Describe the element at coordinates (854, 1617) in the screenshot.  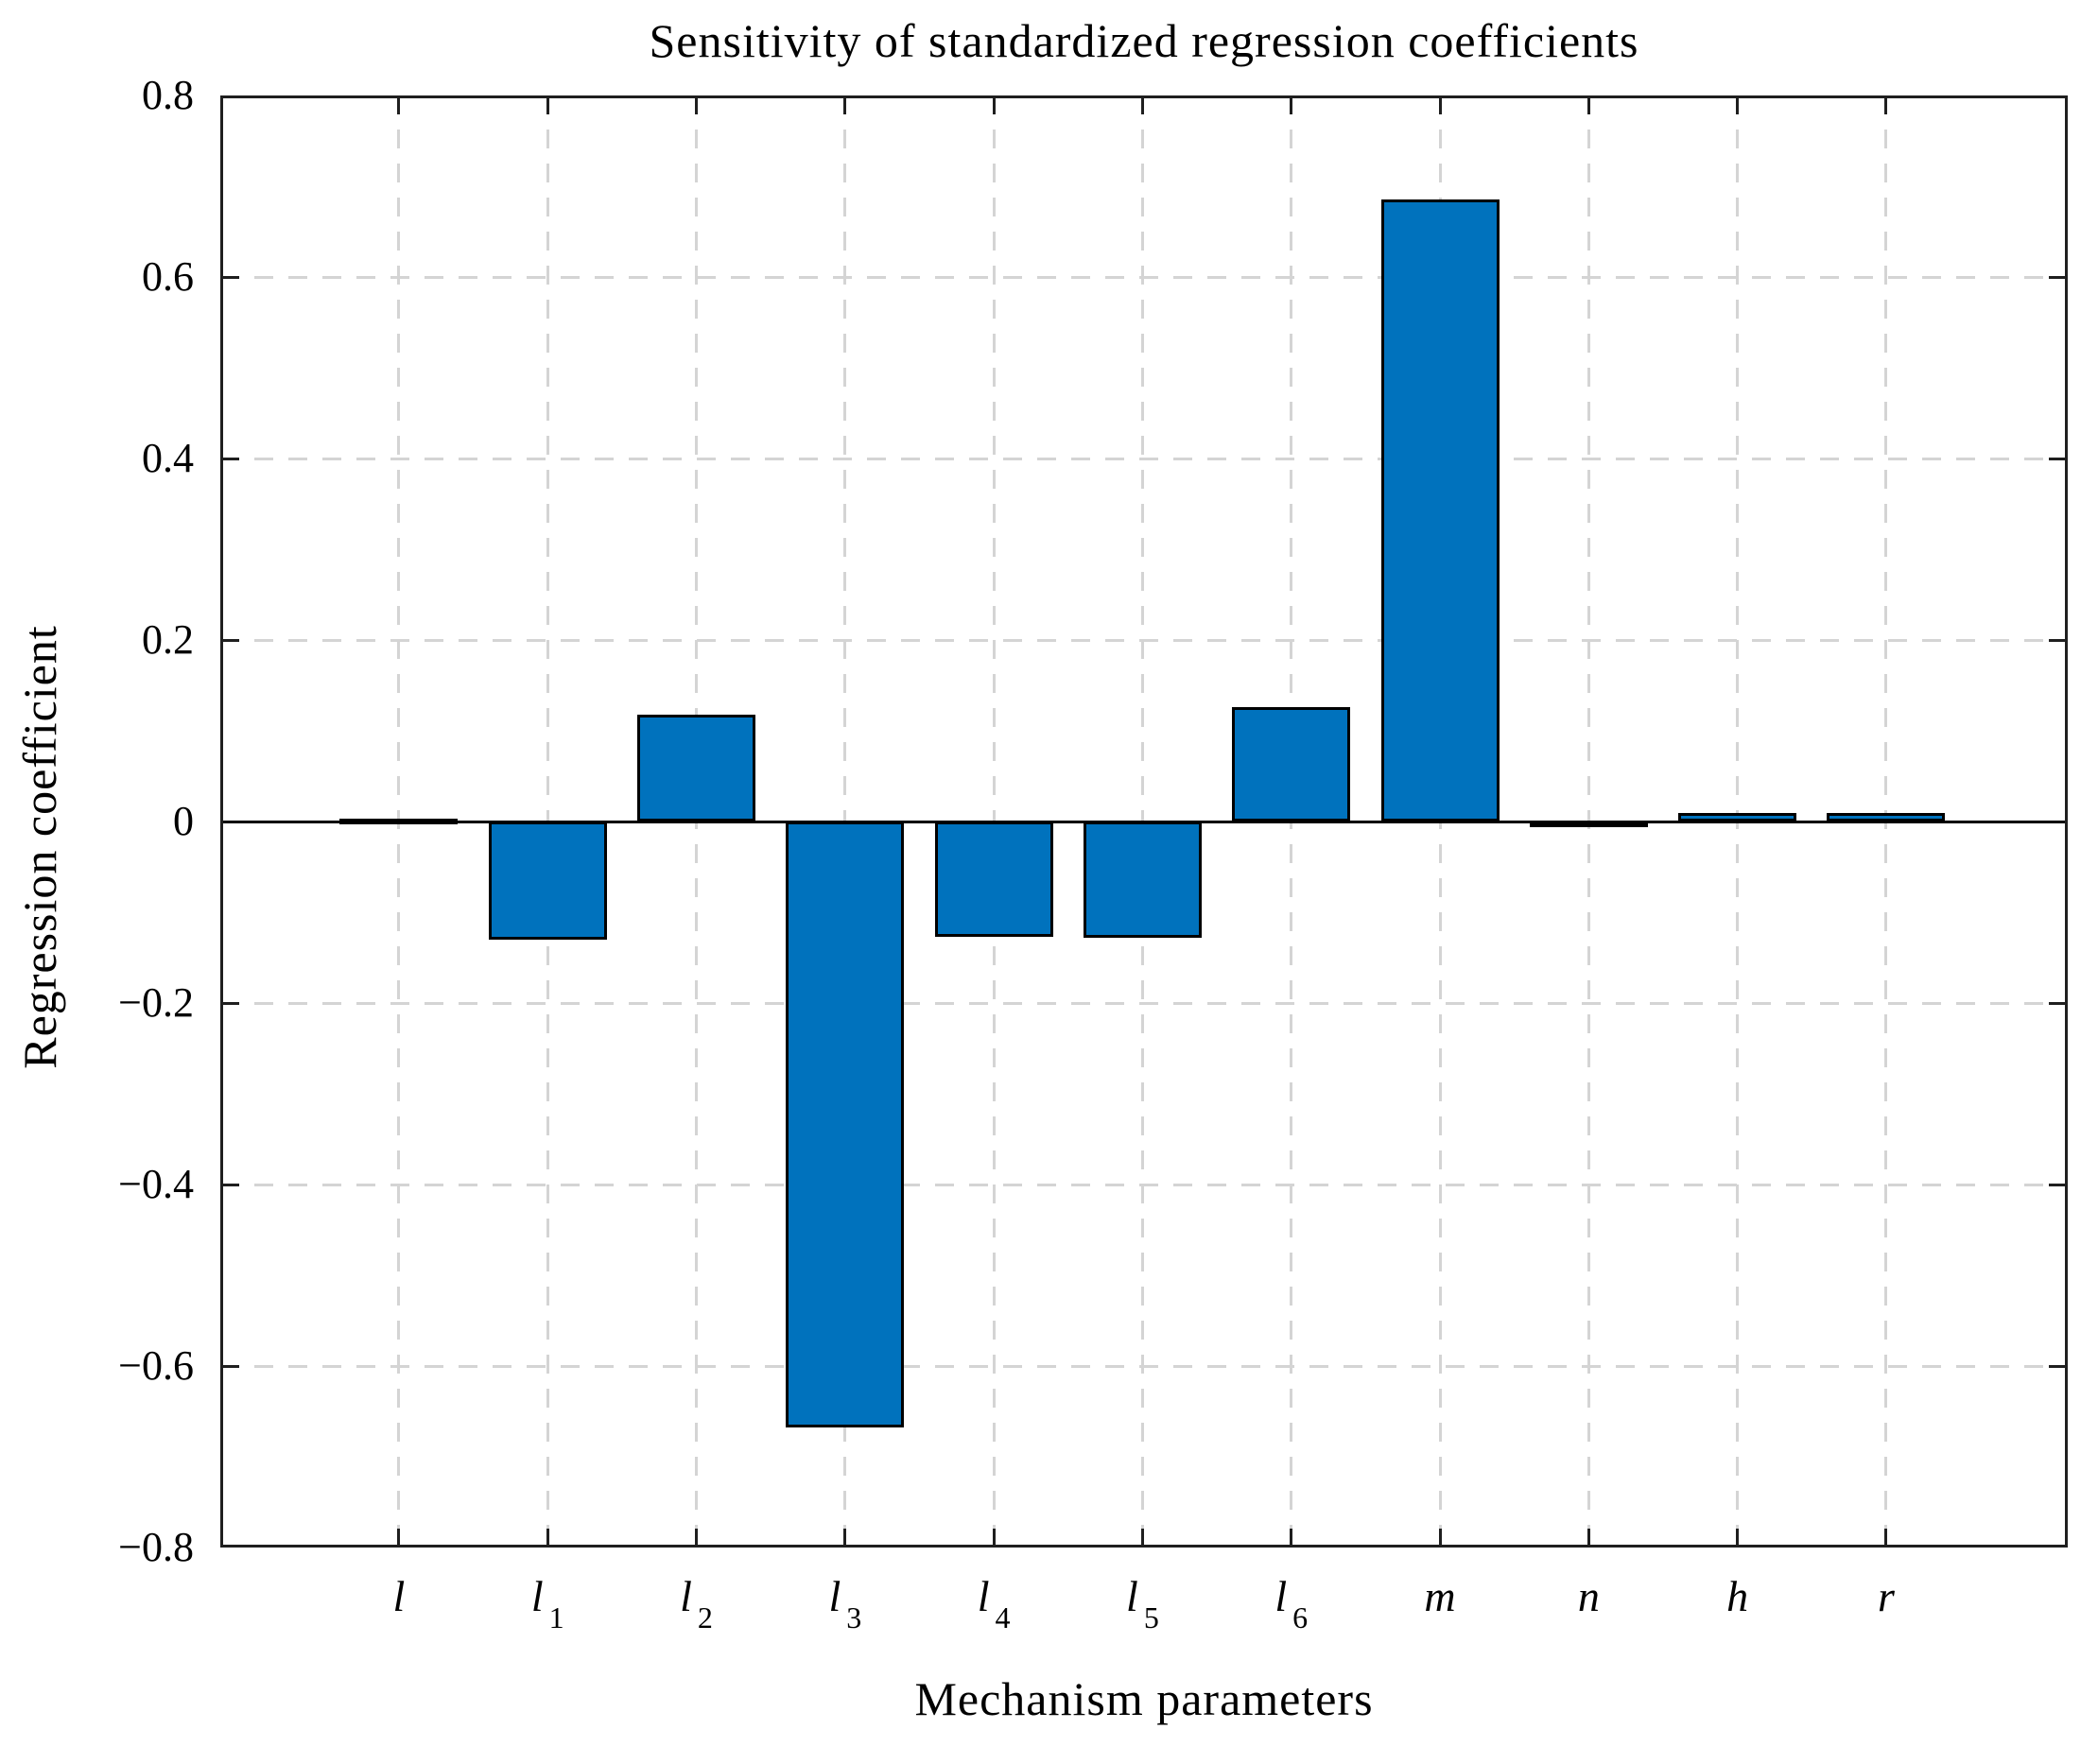
I see `category-subscript: 3` at that location.